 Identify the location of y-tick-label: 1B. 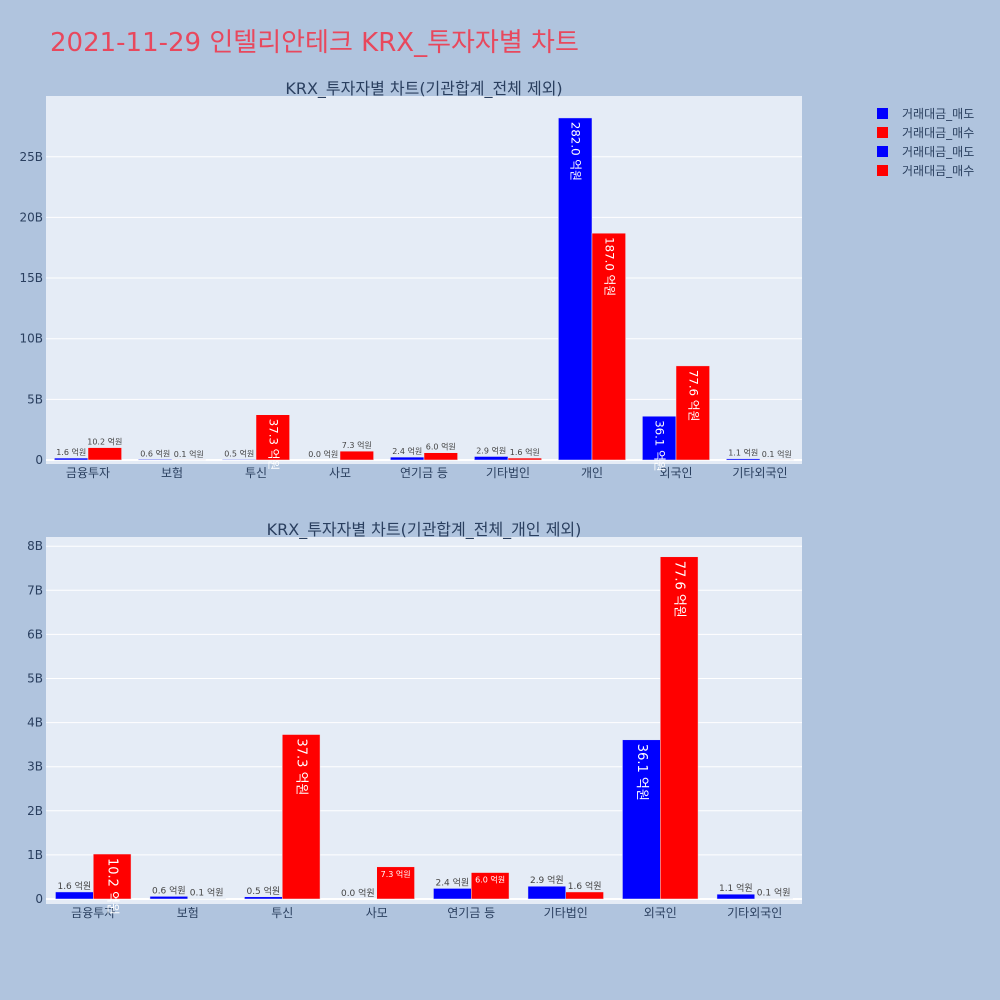
(35, 855).